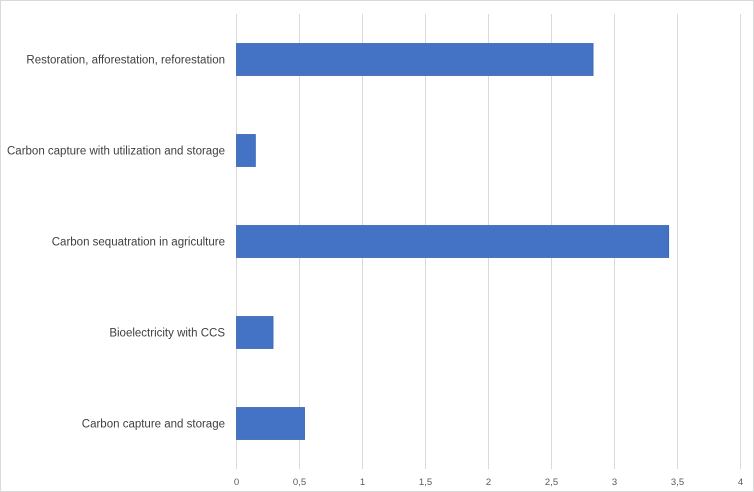 The image size is (754, 492). I want to click on x-tick-label: 3, so click(614, 482).